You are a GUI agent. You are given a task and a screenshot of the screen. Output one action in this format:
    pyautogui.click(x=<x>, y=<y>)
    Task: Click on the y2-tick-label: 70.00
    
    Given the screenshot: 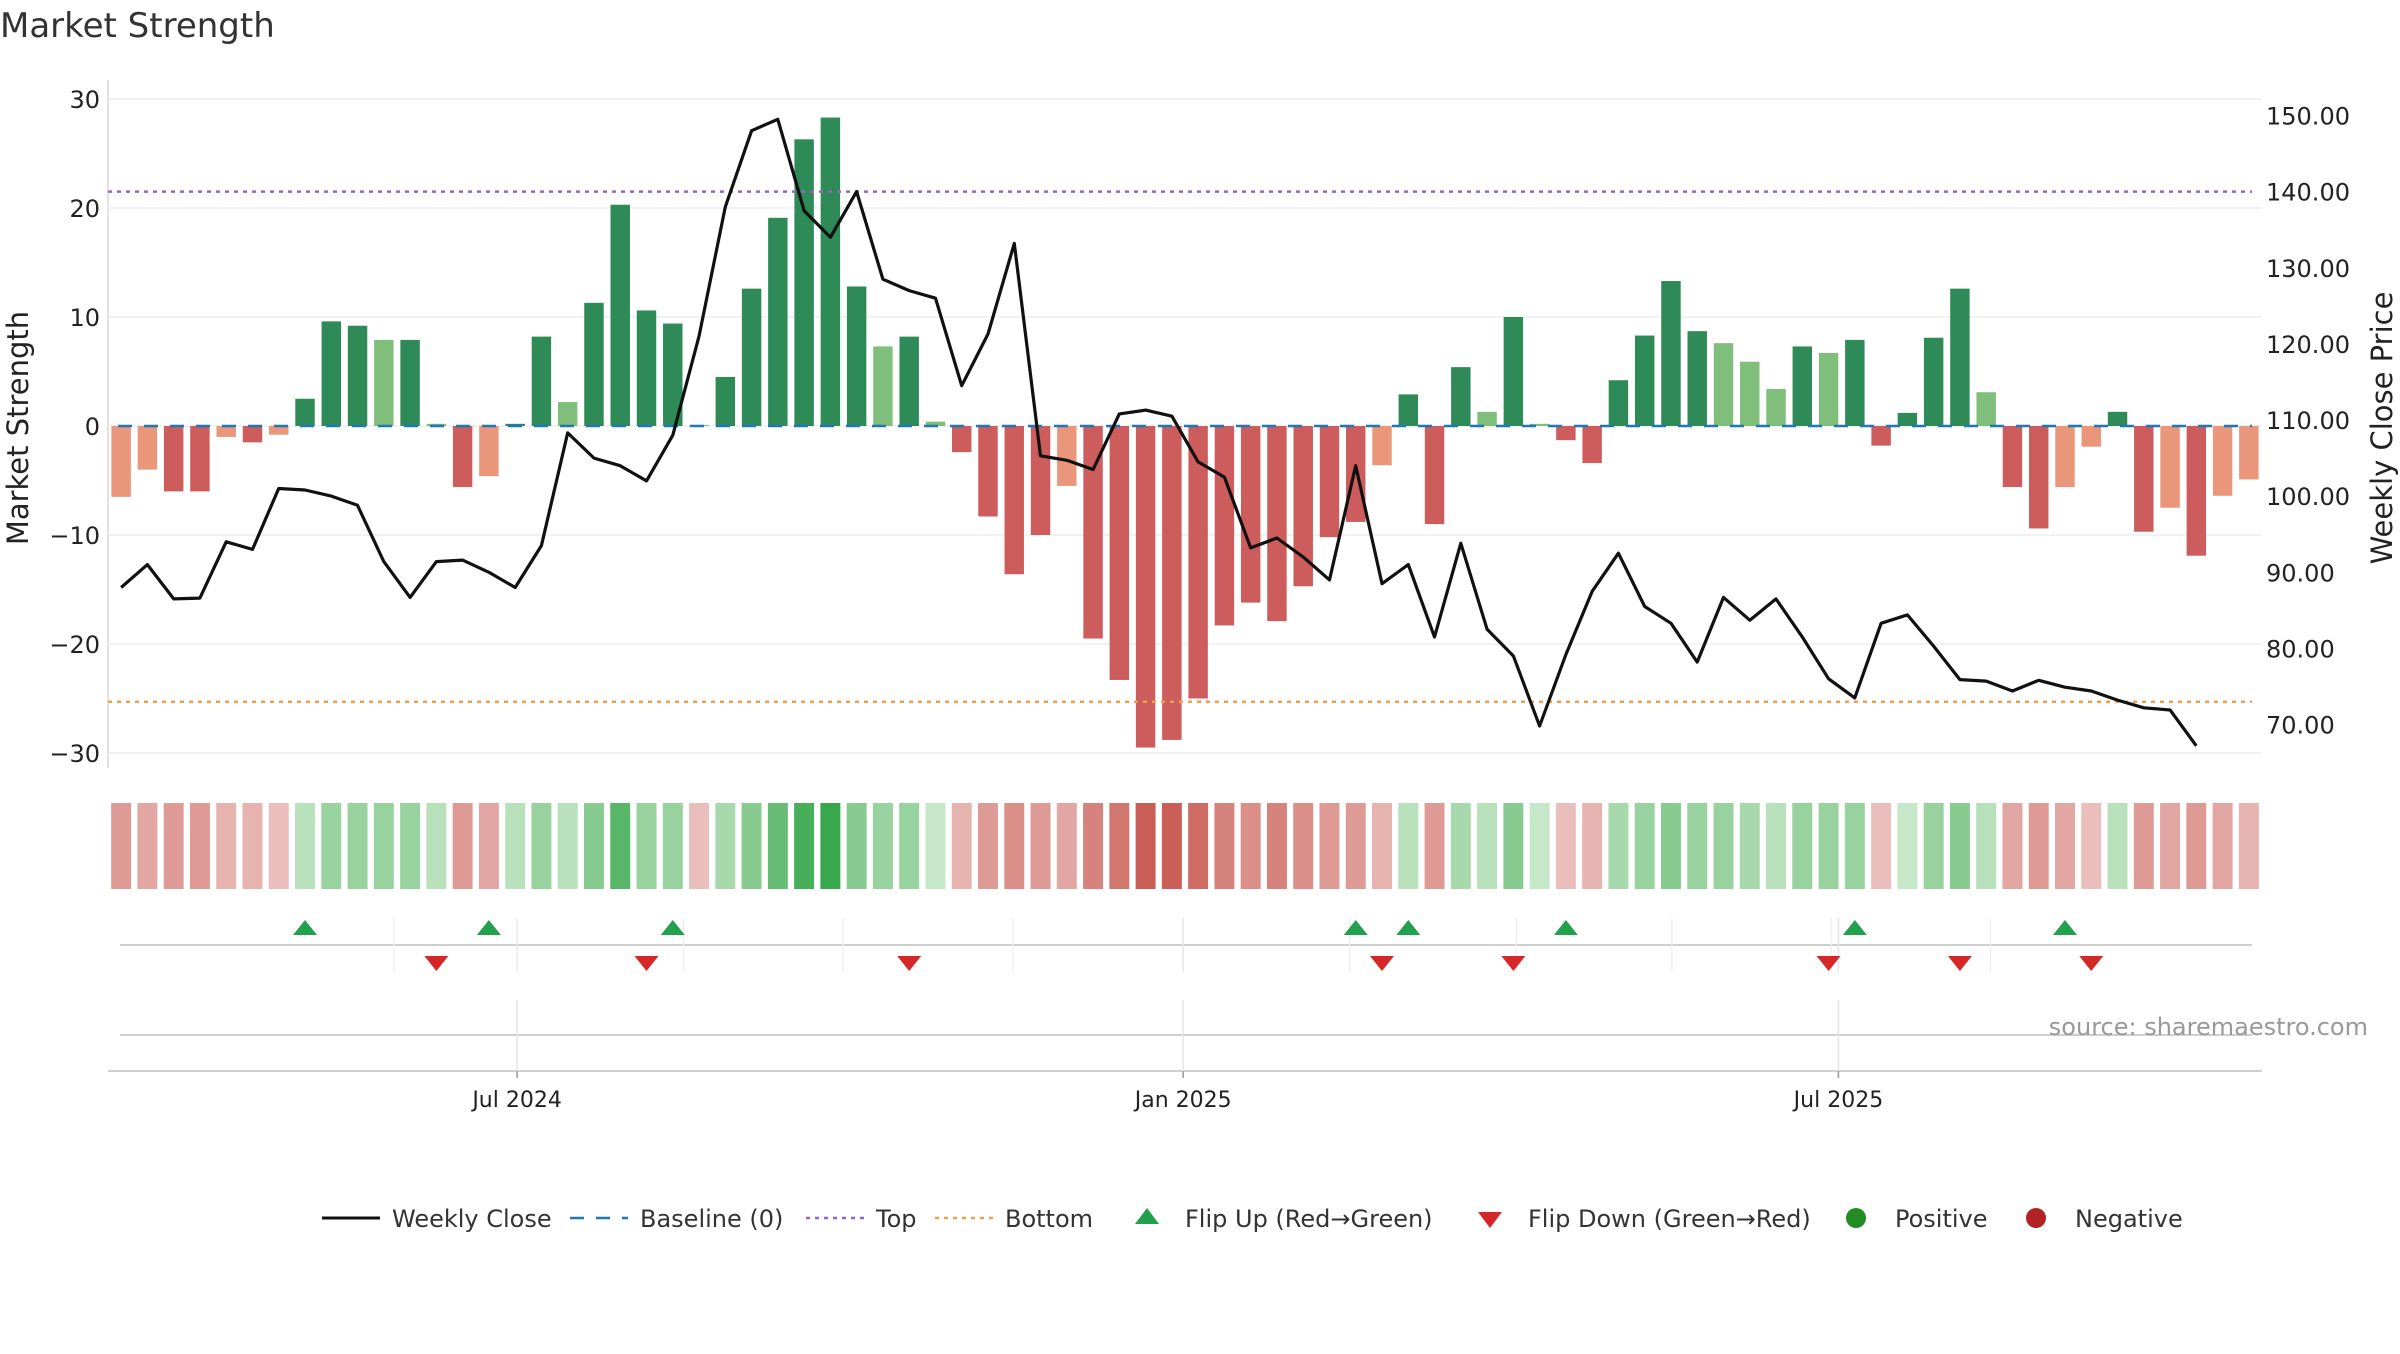 What is the action you would take?
    pyautogui.click(x=2300, y=726)
    